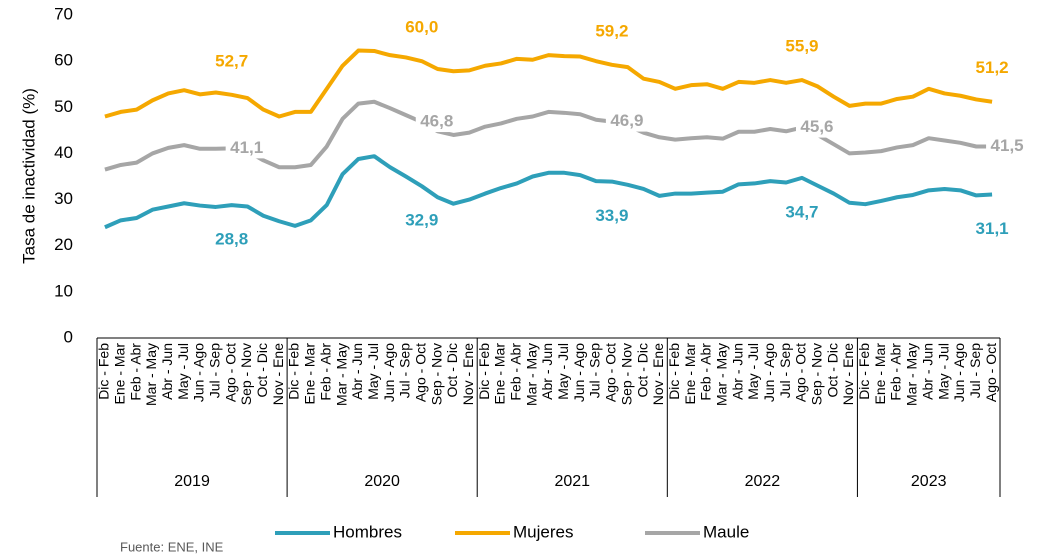  Describe the element at coordinates (543, 531) in the screenshot. I see `legend-label: Mujeres` at that location.